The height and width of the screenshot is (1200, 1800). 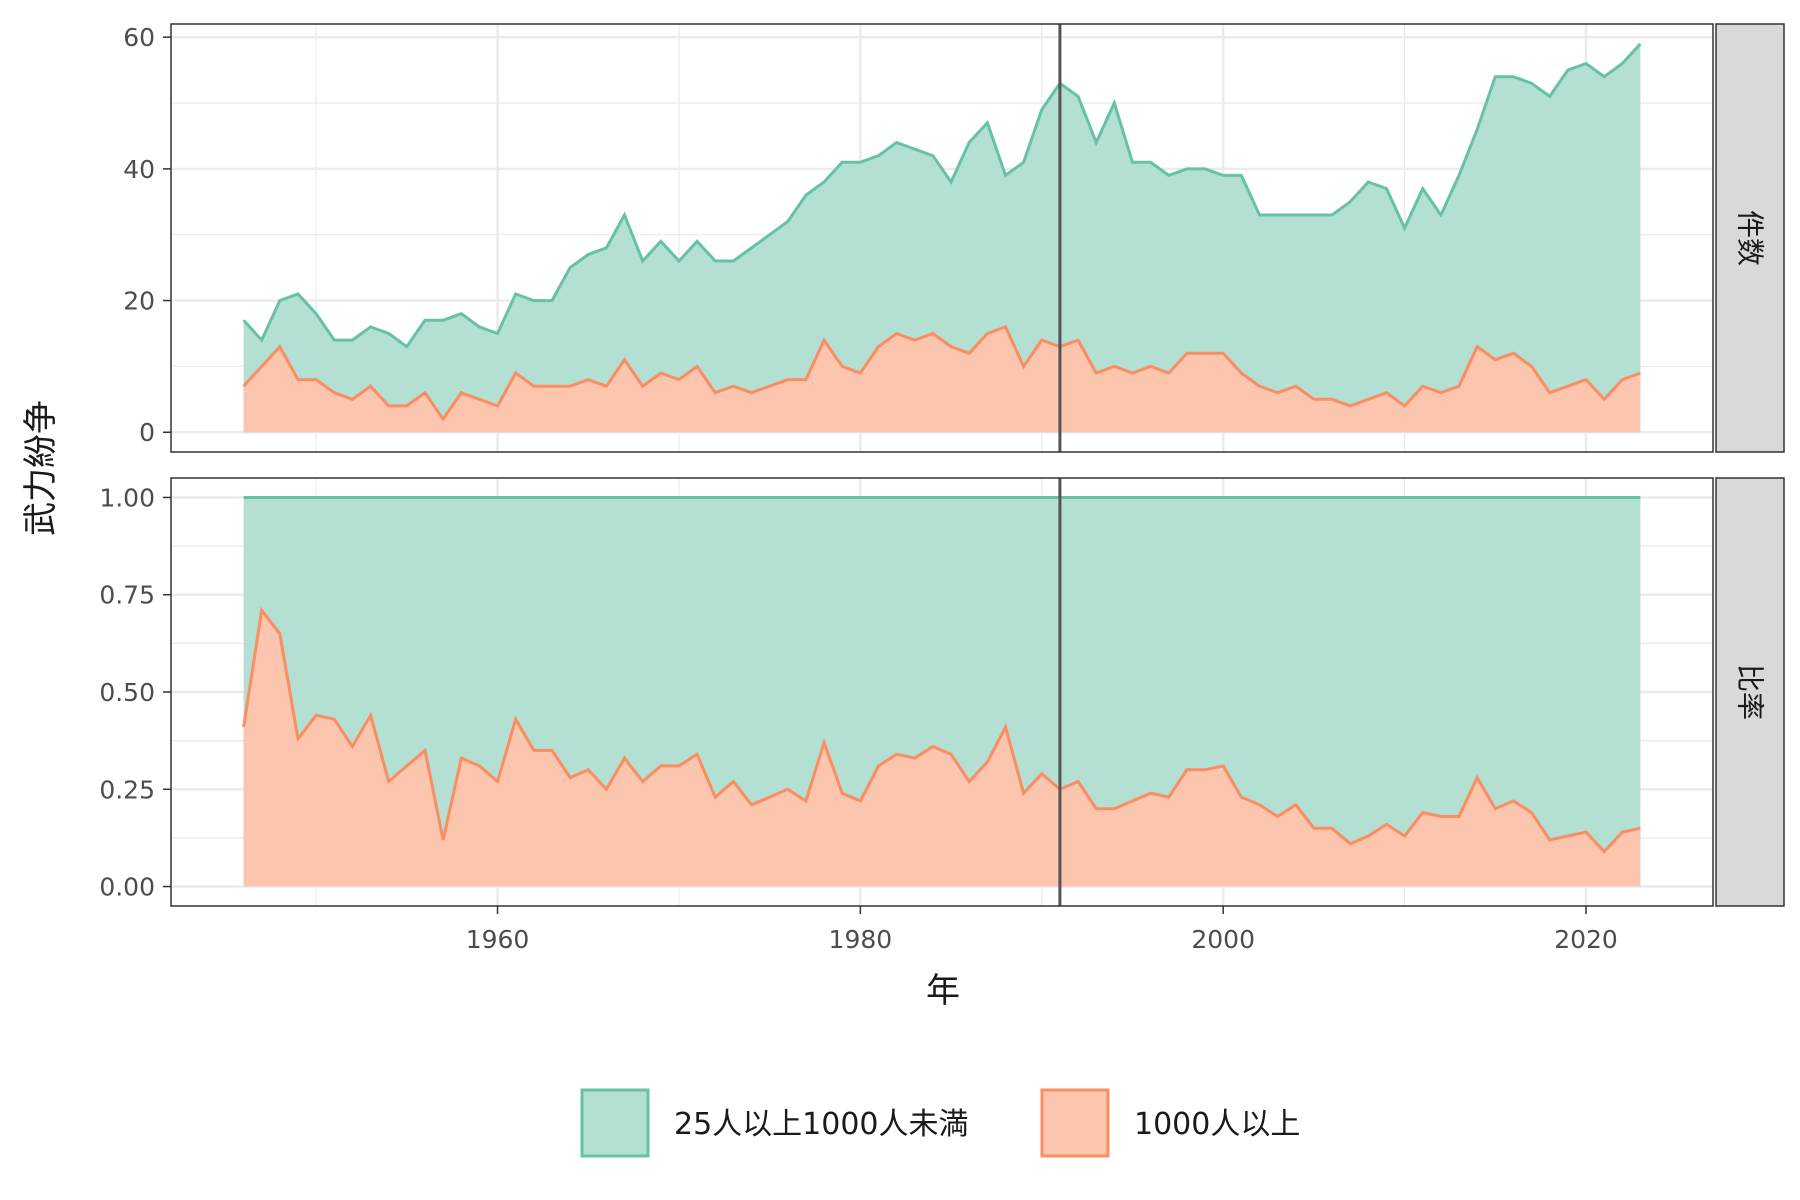 What do you see at coordinates (498, 939) in the screenshot?
I see `x-tick-label: 1960` at bounding box center [498, 939].